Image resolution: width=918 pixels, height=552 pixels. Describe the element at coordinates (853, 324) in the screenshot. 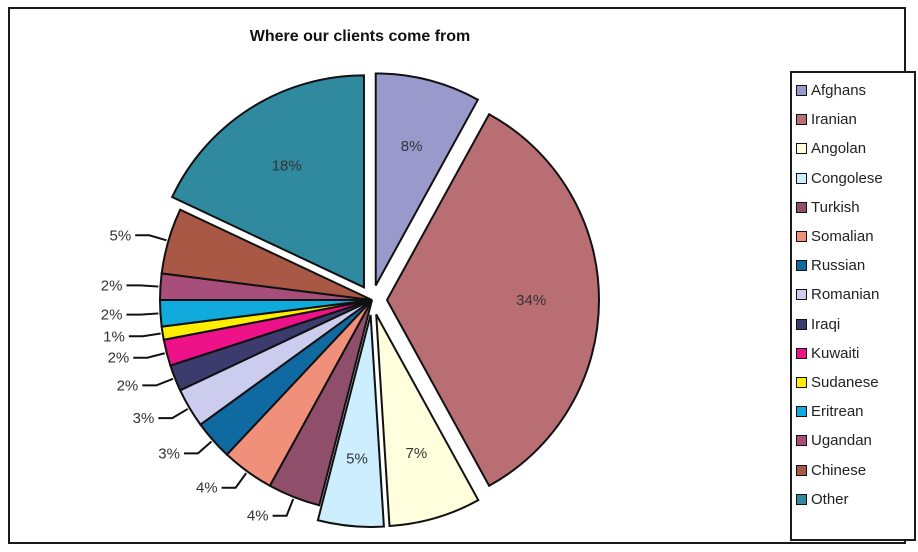

I see `legend-item-iraqi: Iraqi` at that location.